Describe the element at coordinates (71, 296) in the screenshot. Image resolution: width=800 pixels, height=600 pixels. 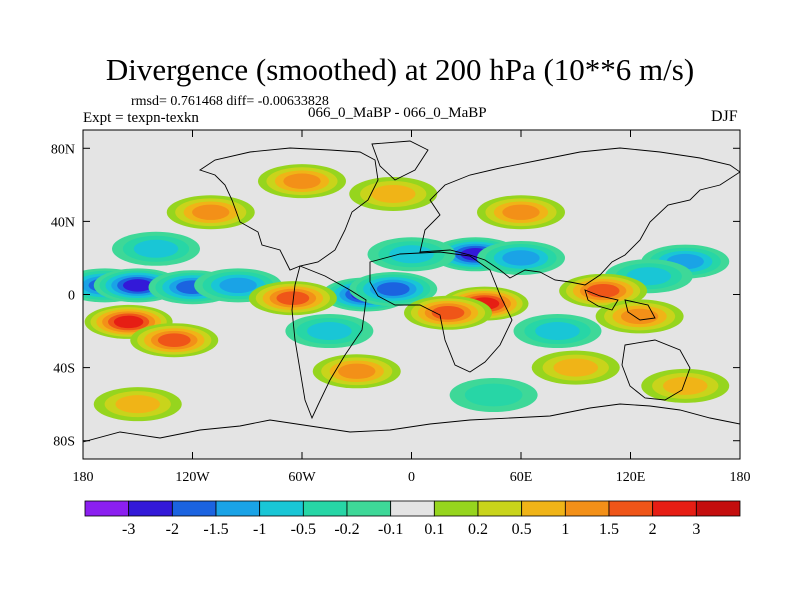
I see `y-tick-label-2: 0` at that location.